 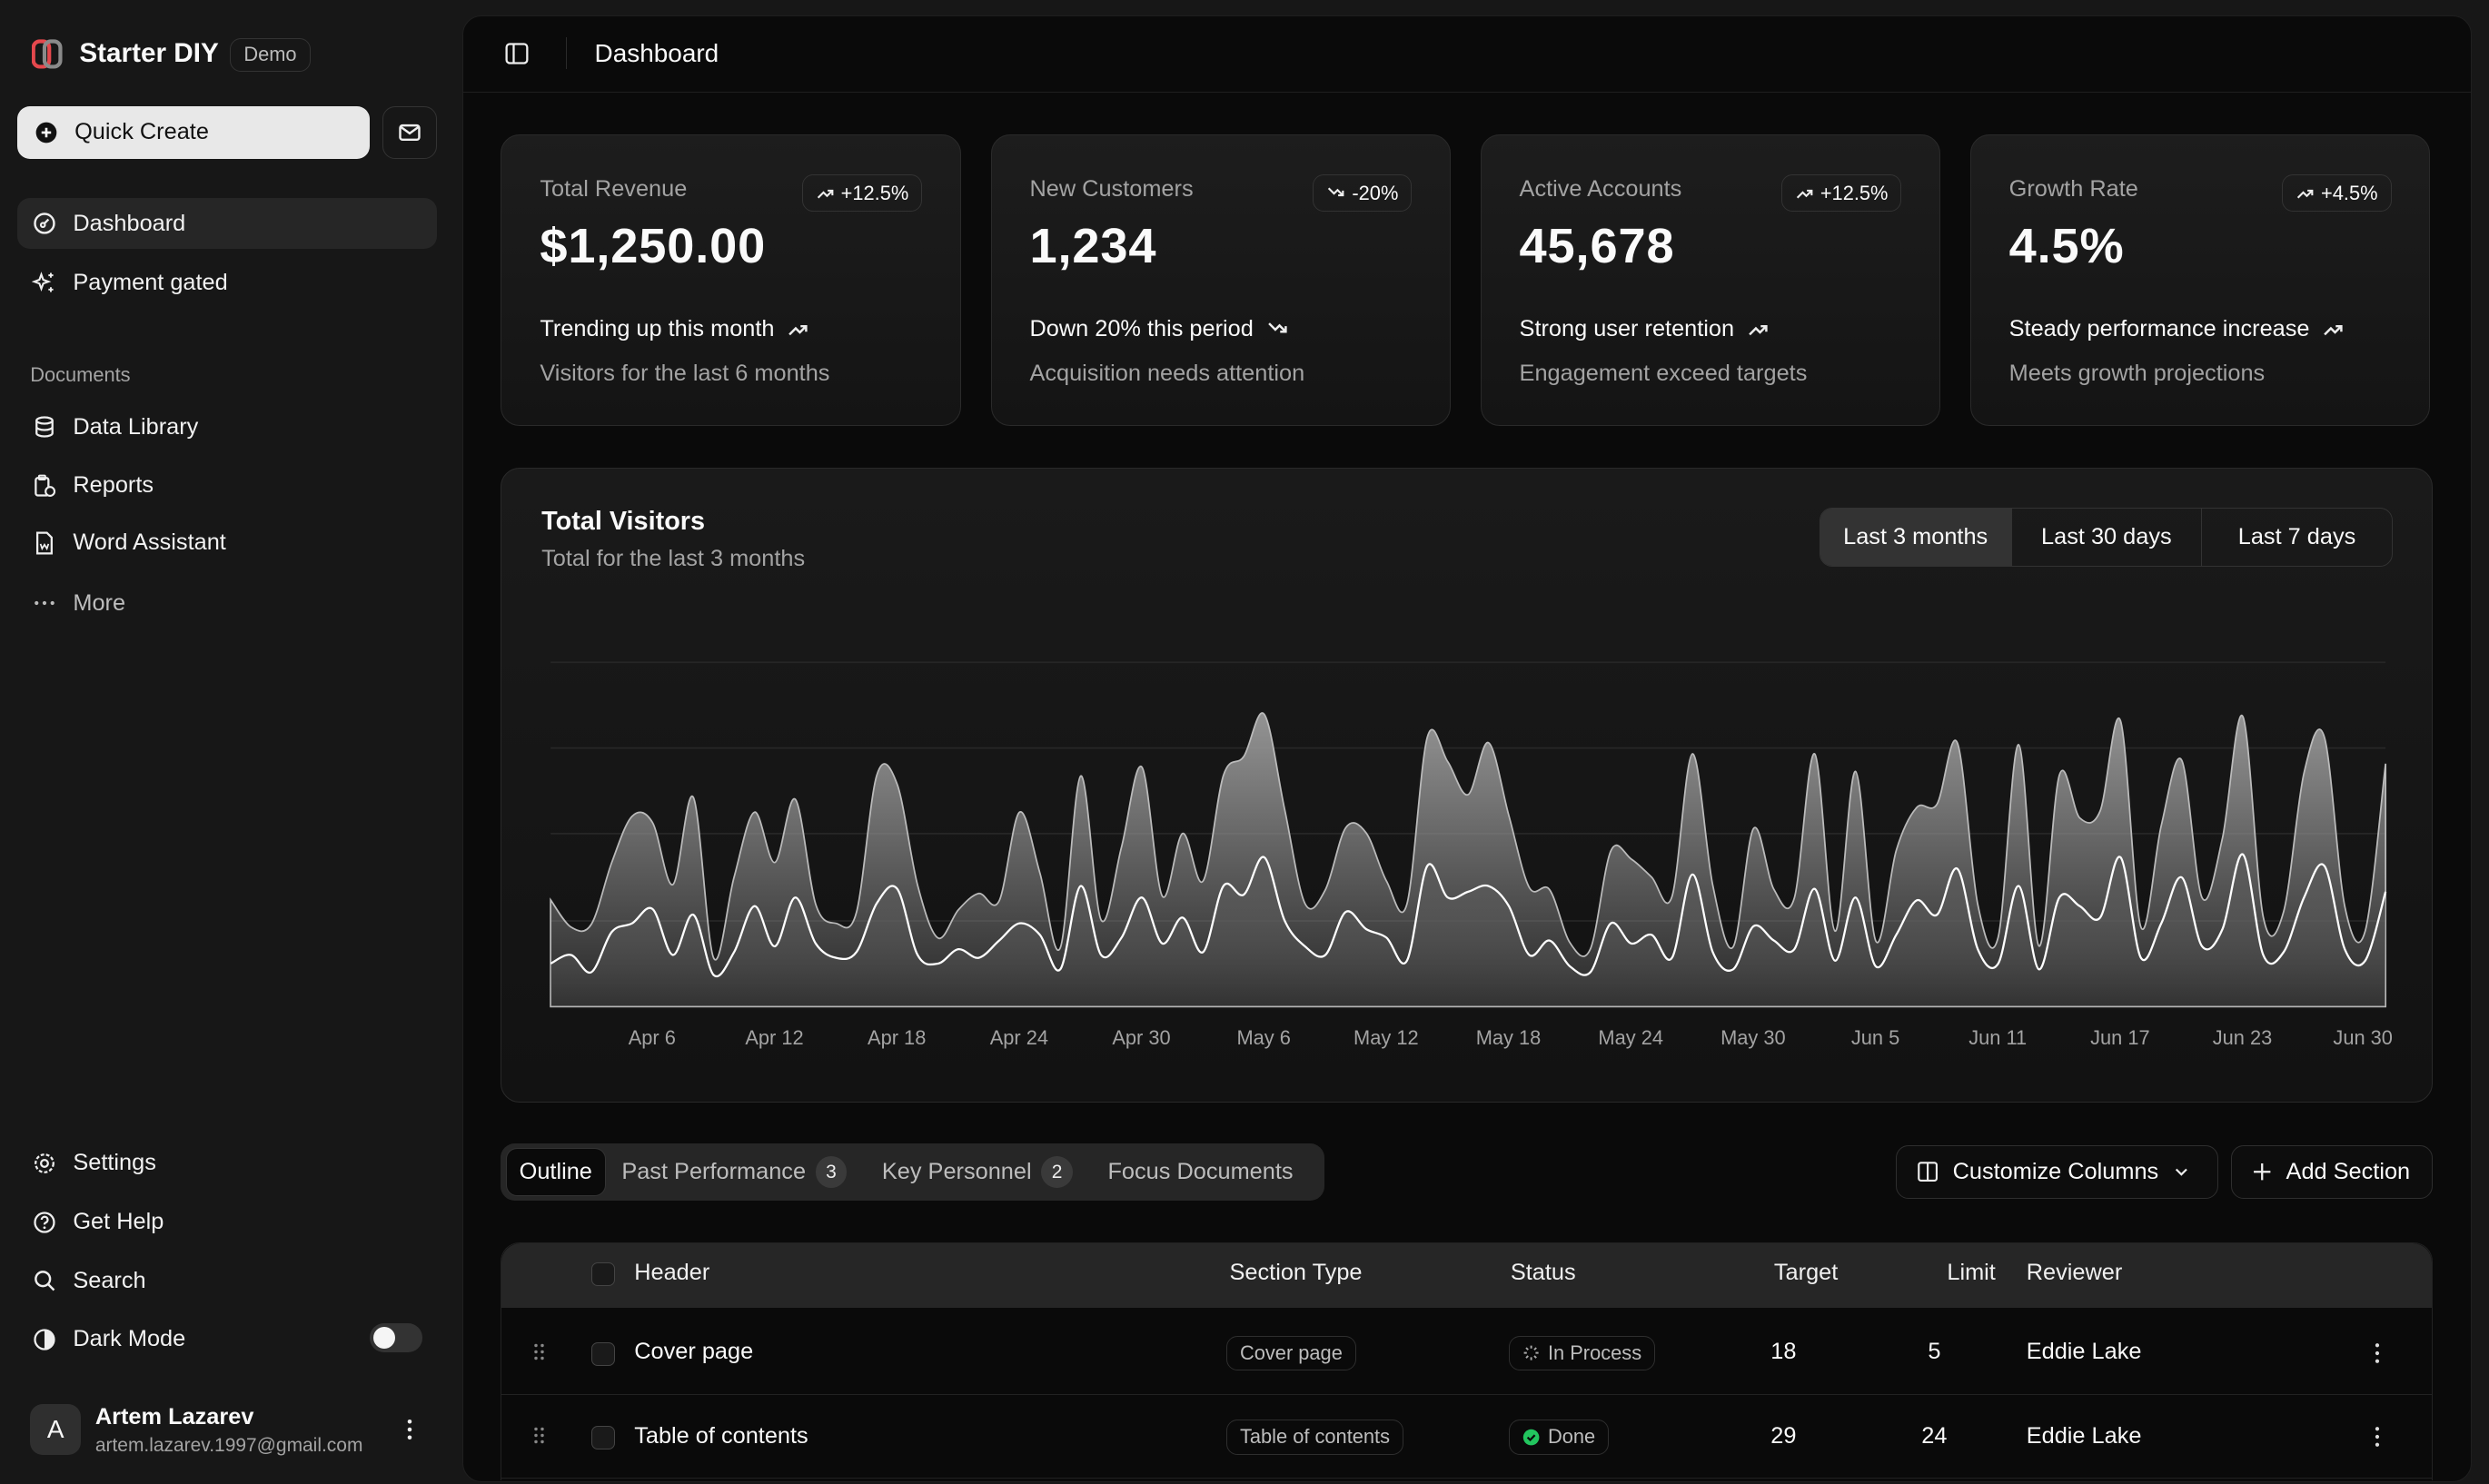 I want to click on sidebar-item-label: Settings, so click(x=114, y=1163).